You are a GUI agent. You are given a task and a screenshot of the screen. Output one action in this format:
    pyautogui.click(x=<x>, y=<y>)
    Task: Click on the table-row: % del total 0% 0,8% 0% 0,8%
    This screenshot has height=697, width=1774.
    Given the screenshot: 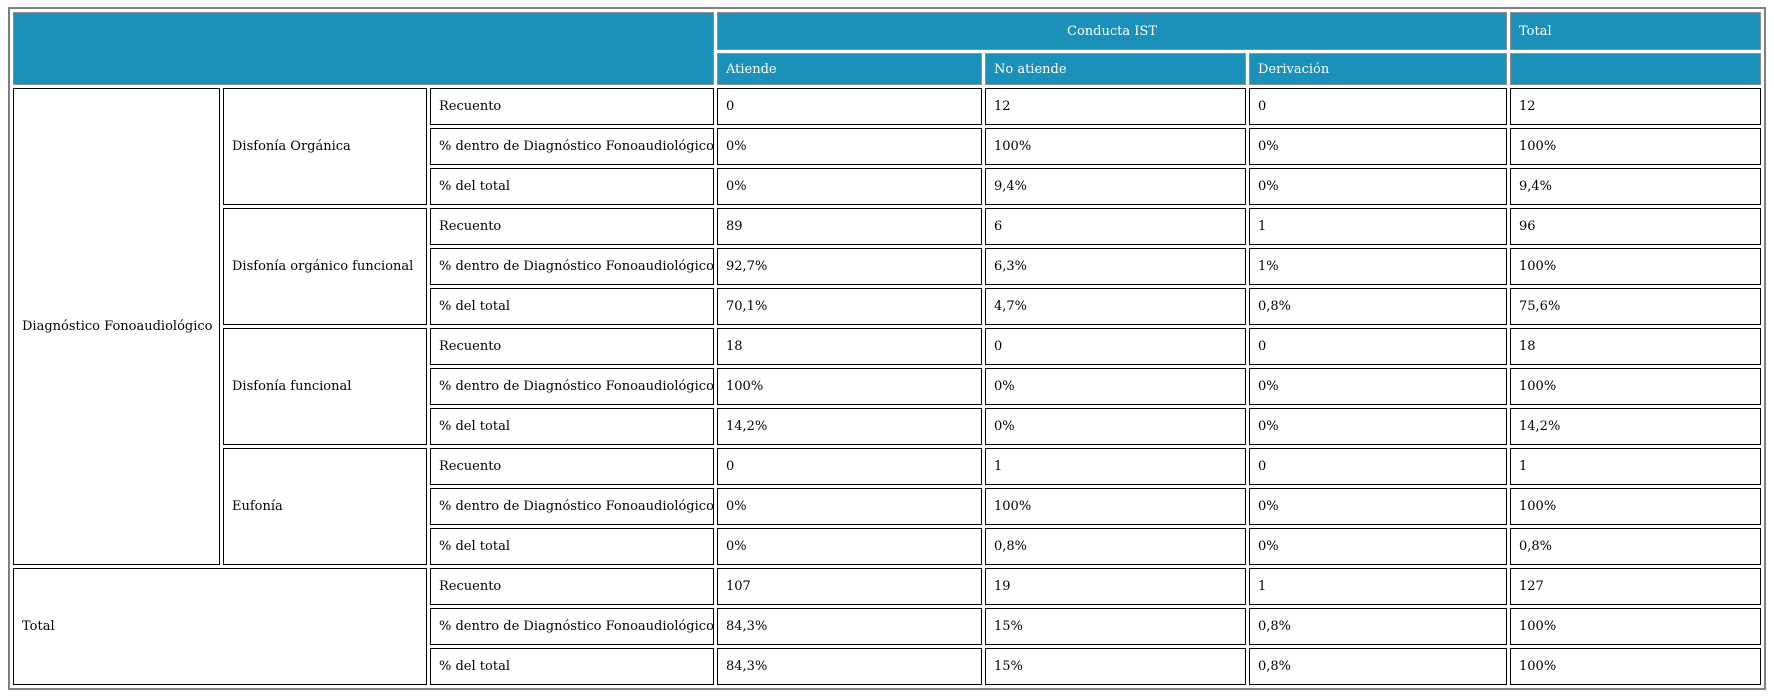 What is the action you would take?
    pyautogui.click(x=887, y=546)
    